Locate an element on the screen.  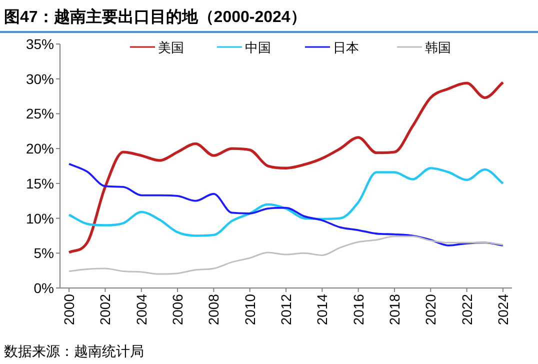
y-tick-label: 25% is located at coordinates (40, 114).